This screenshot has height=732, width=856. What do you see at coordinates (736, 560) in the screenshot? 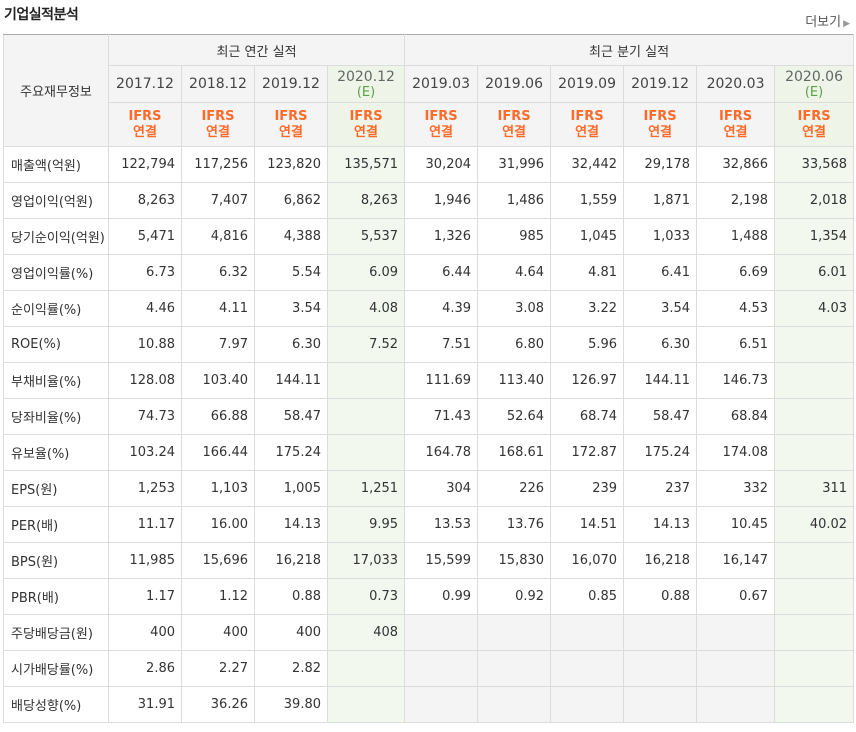
I see `value-cell: 16,147` at bounding box center [736, 560].